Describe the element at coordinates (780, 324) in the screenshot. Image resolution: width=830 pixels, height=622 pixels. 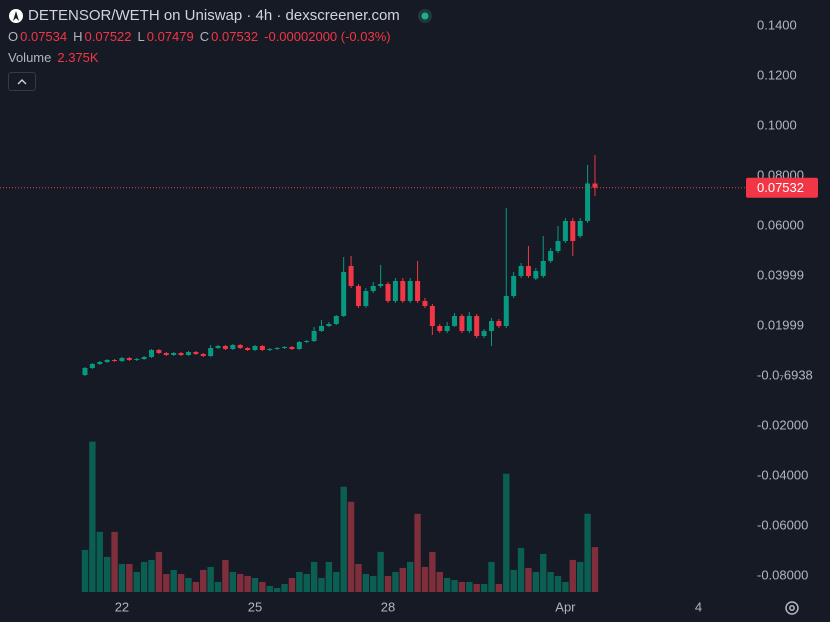
I see `y-tick-label: 0.01999` at that location.